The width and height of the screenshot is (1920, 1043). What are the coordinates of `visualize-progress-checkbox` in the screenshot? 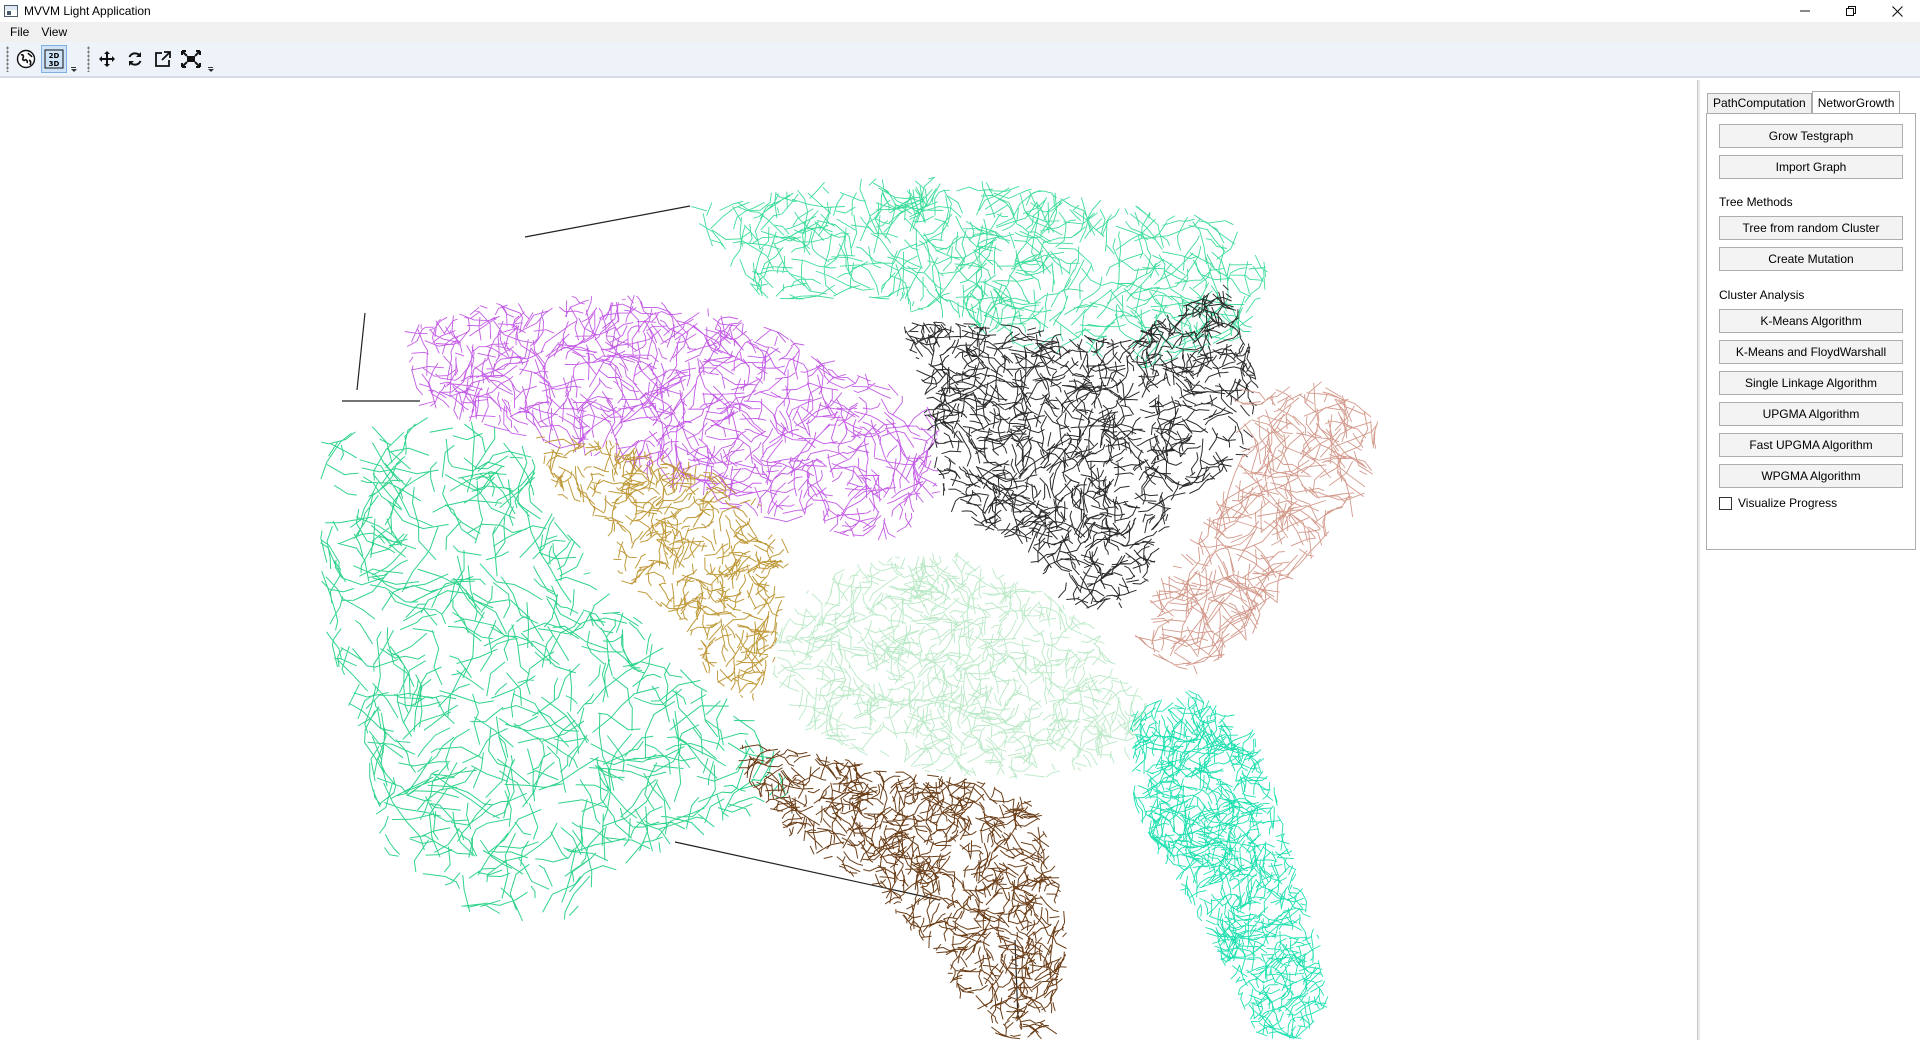 It's located at (1725, 503).